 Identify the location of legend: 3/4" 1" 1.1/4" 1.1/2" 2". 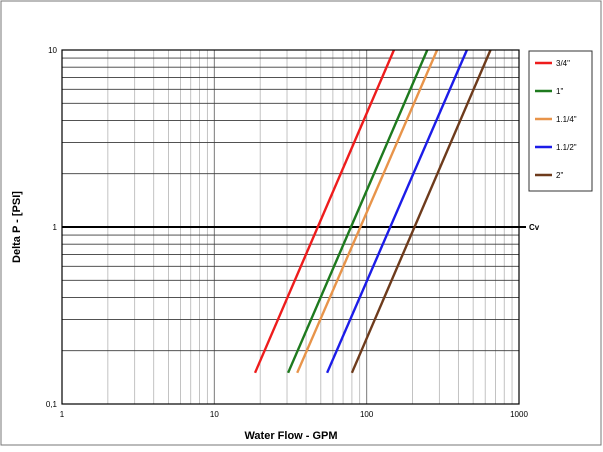
(560, 121).